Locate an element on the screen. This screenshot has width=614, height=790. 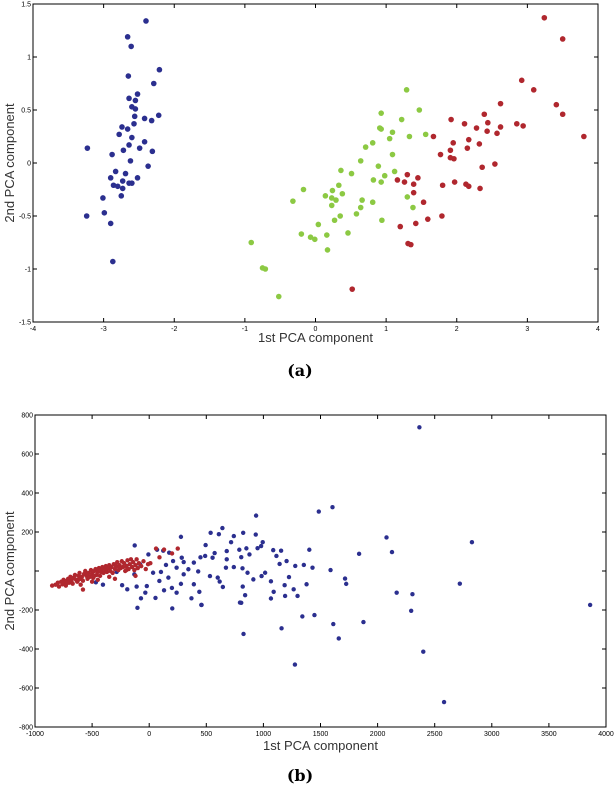
x-tick-label: -500 is located at coordinates (92, 734).